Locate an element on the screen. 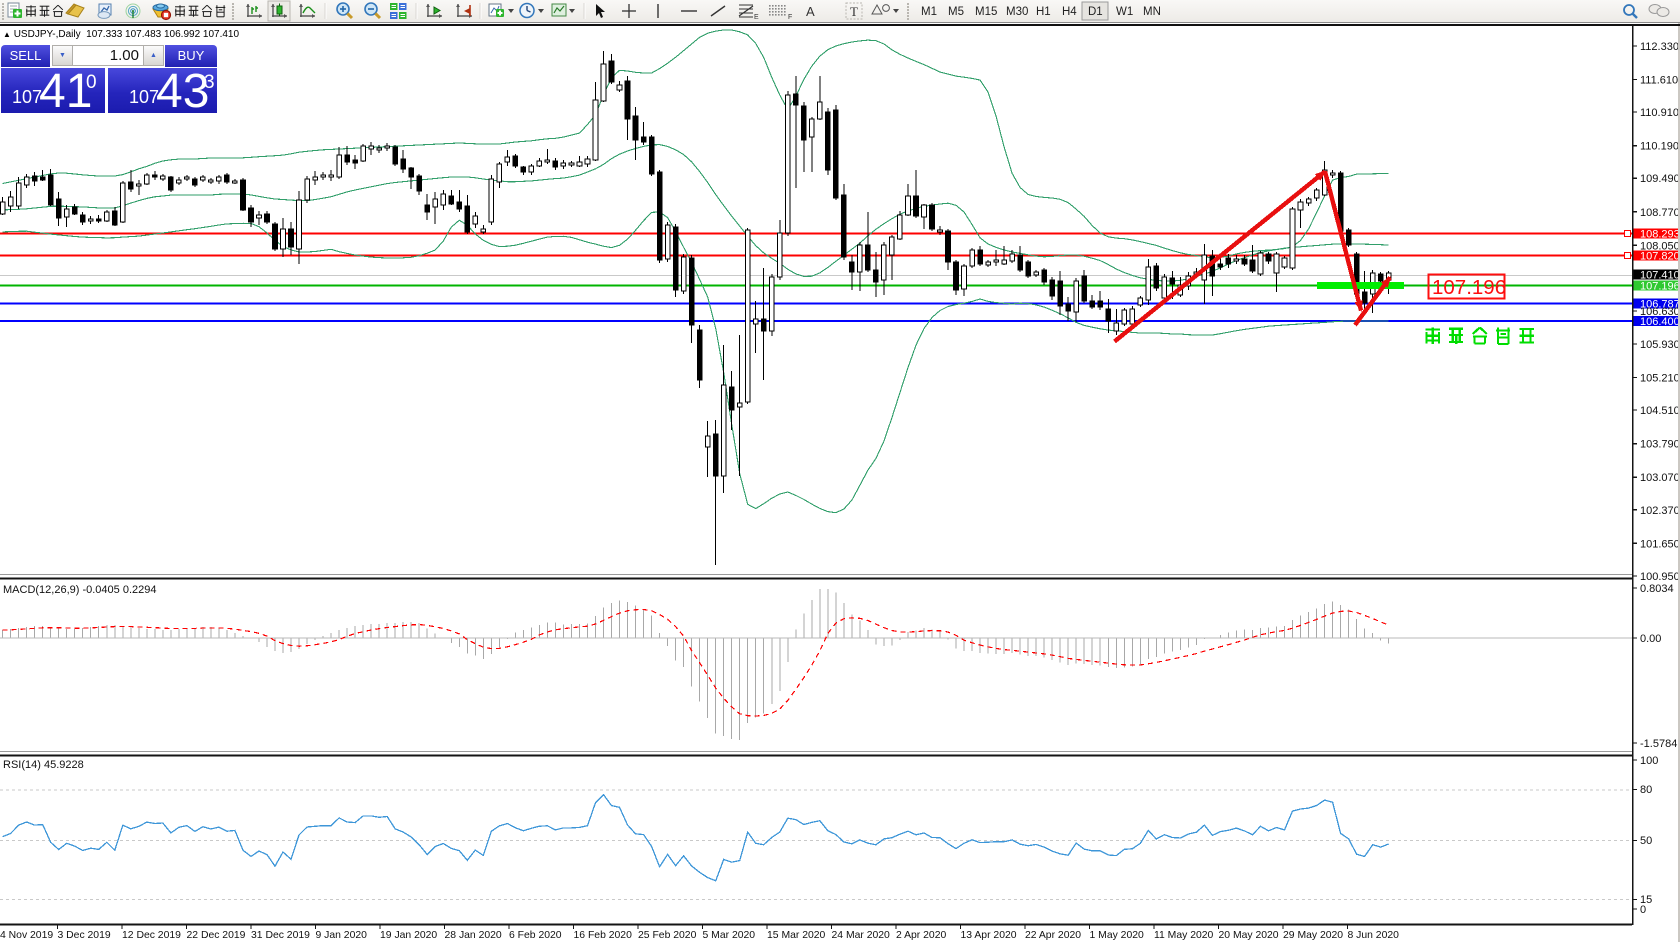  svg-text: -1.5784 is located at coordinates (1658, 744).